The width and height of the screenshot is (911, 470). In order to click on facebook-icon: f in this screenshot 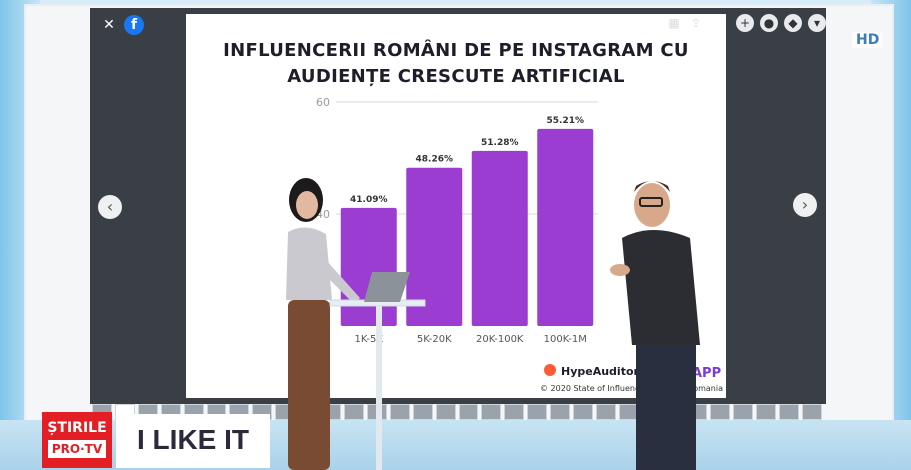, I will do `click(134, 25)`.